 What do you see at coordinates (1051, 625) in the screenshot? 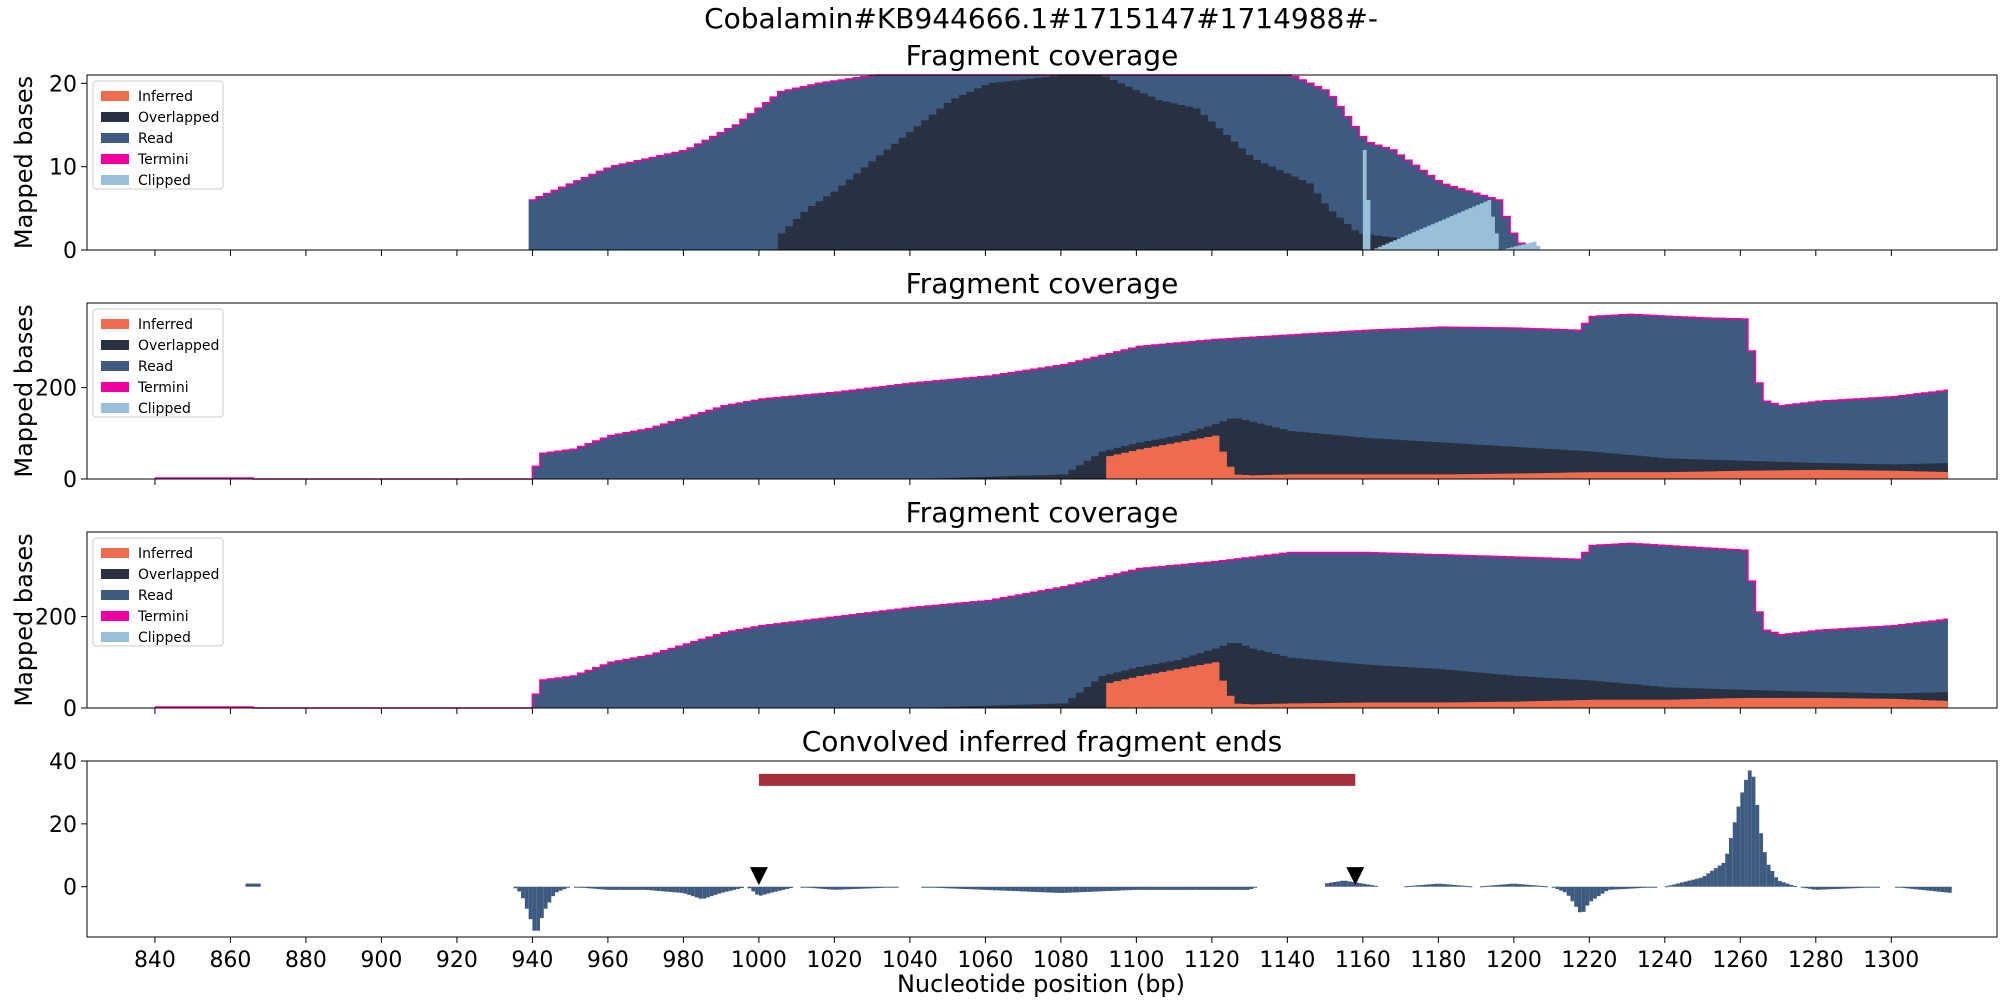
I see `series-termini-edge` at bounding box center [1051, 625].